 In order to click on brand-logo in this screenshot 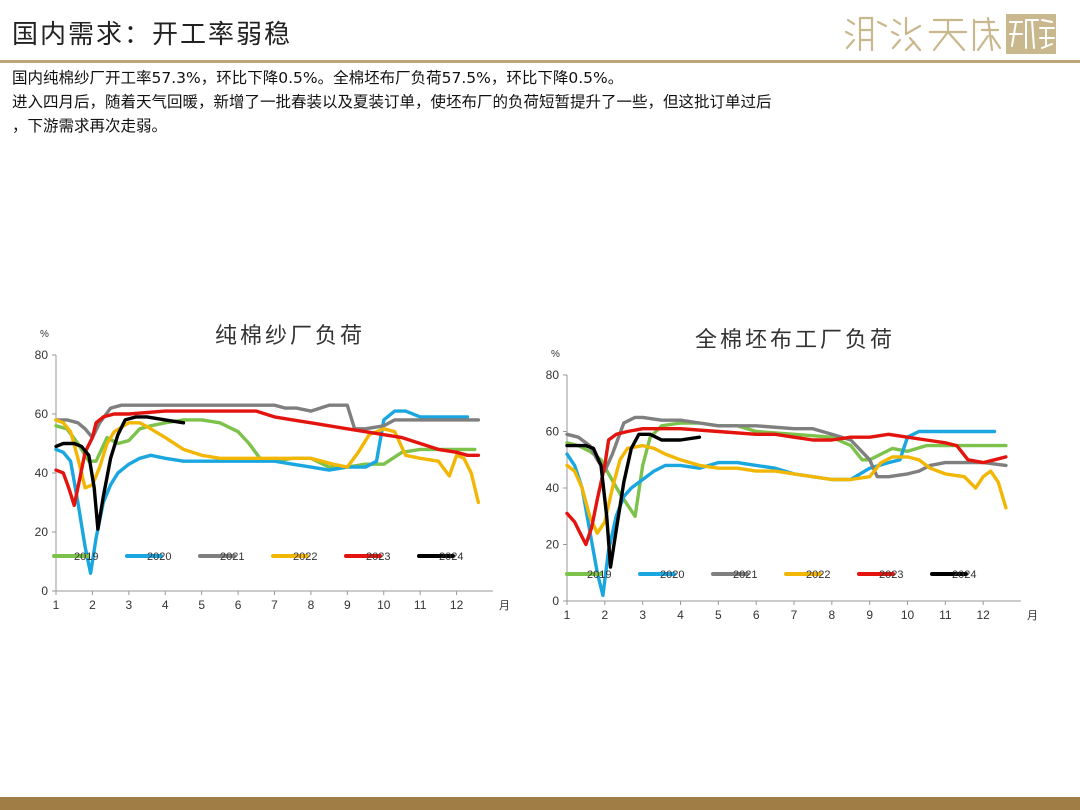, I will do `click(950, 34)`.